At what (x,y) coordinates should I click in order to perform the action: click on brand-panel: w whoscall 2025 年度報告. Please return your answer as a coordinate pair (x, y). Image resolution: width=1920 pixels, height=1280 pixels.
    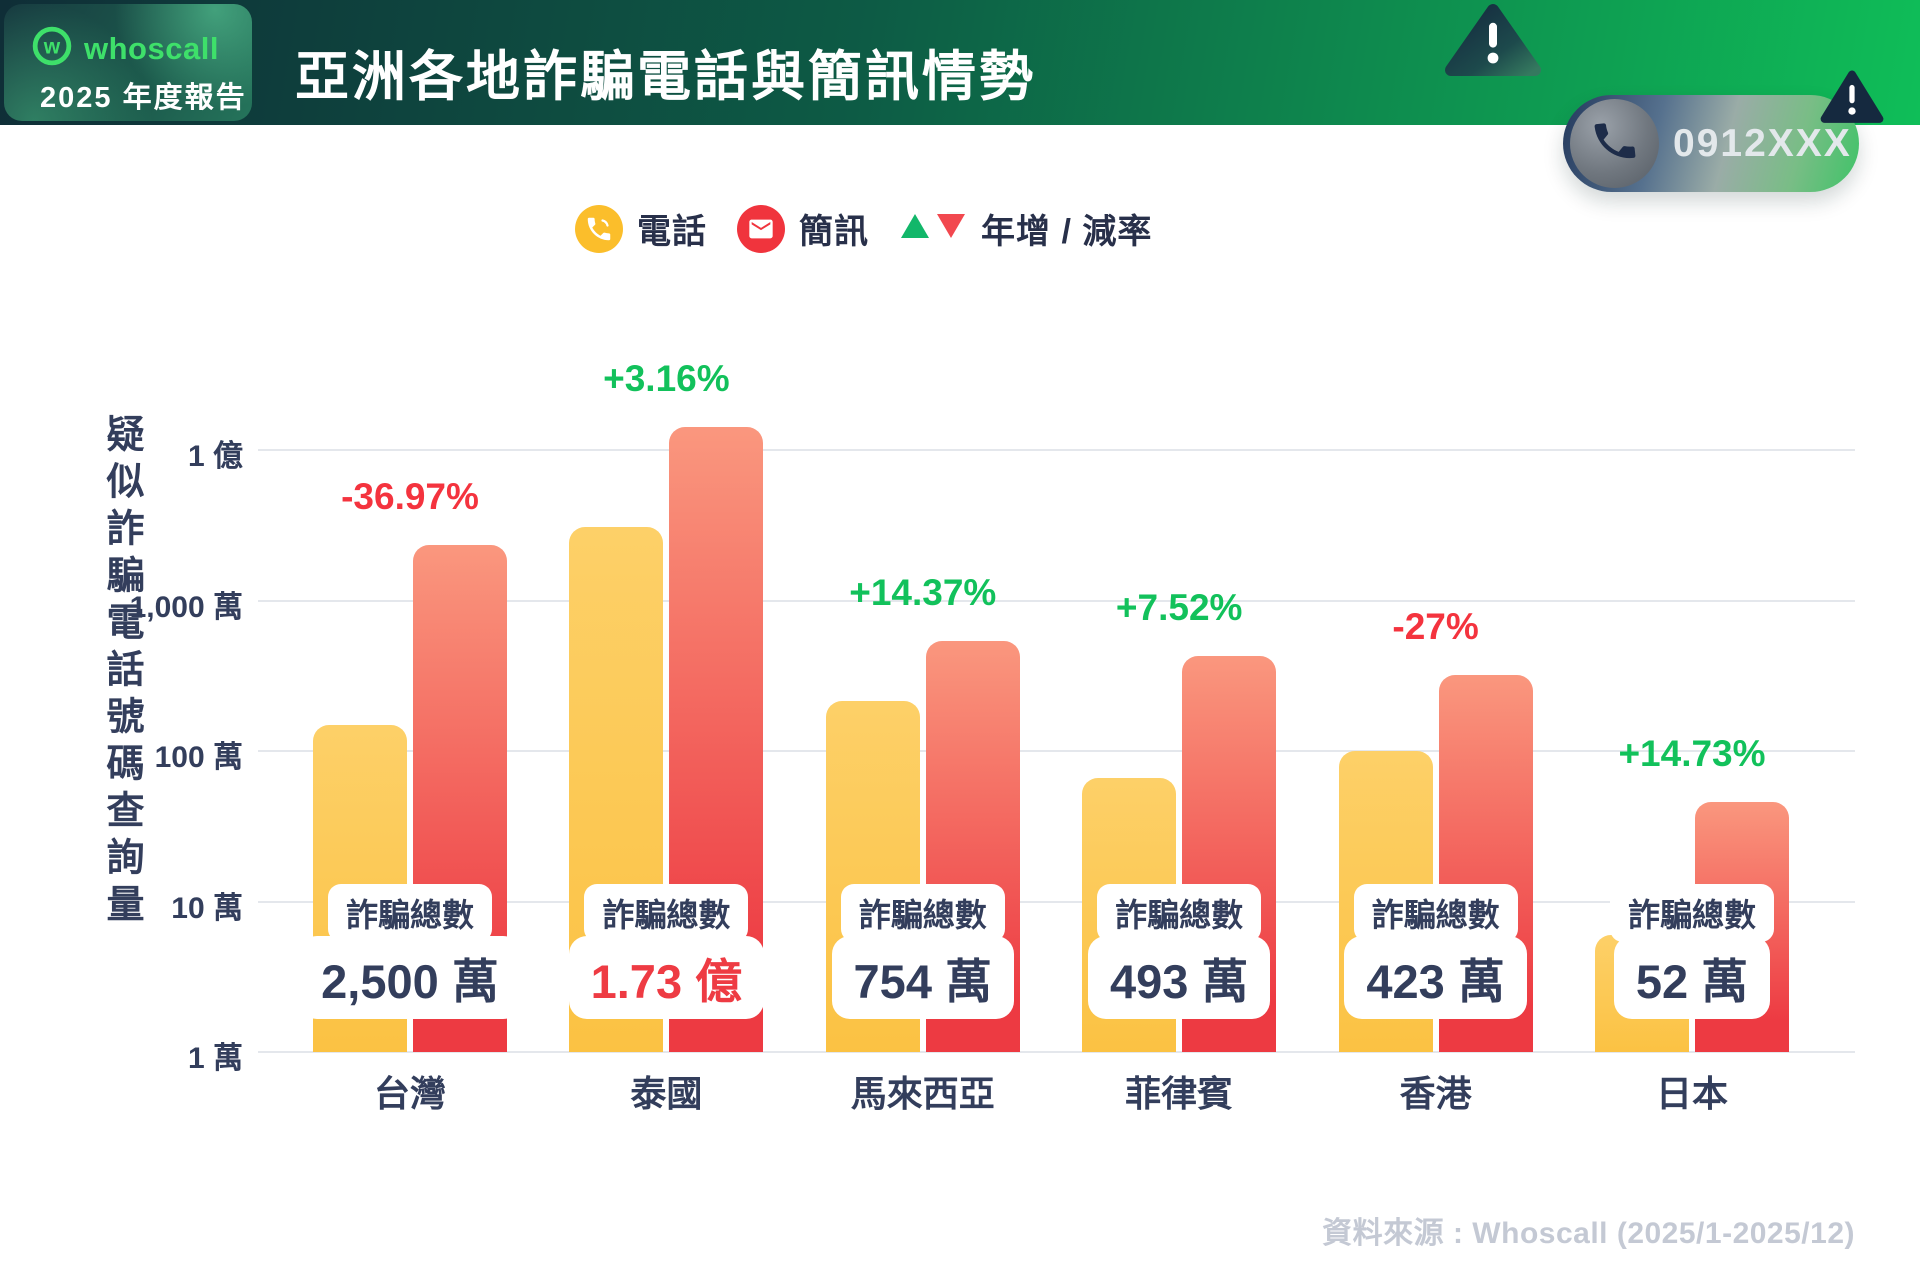
    Looking at the image, I should click on (128, 62).